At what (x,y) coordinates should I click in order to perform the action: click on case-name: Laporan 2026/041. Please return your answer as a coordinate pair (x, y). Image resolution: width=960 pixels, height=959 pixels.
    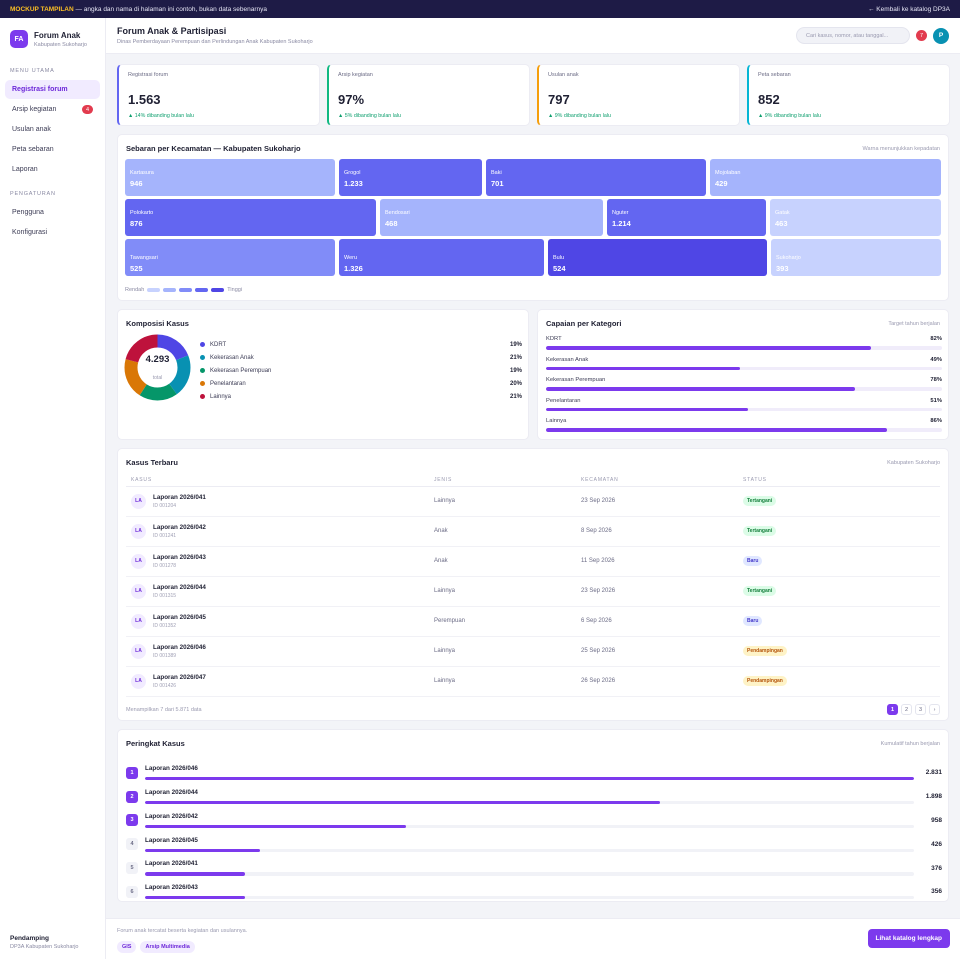
    Looking at the image, I should click on (179, 497).